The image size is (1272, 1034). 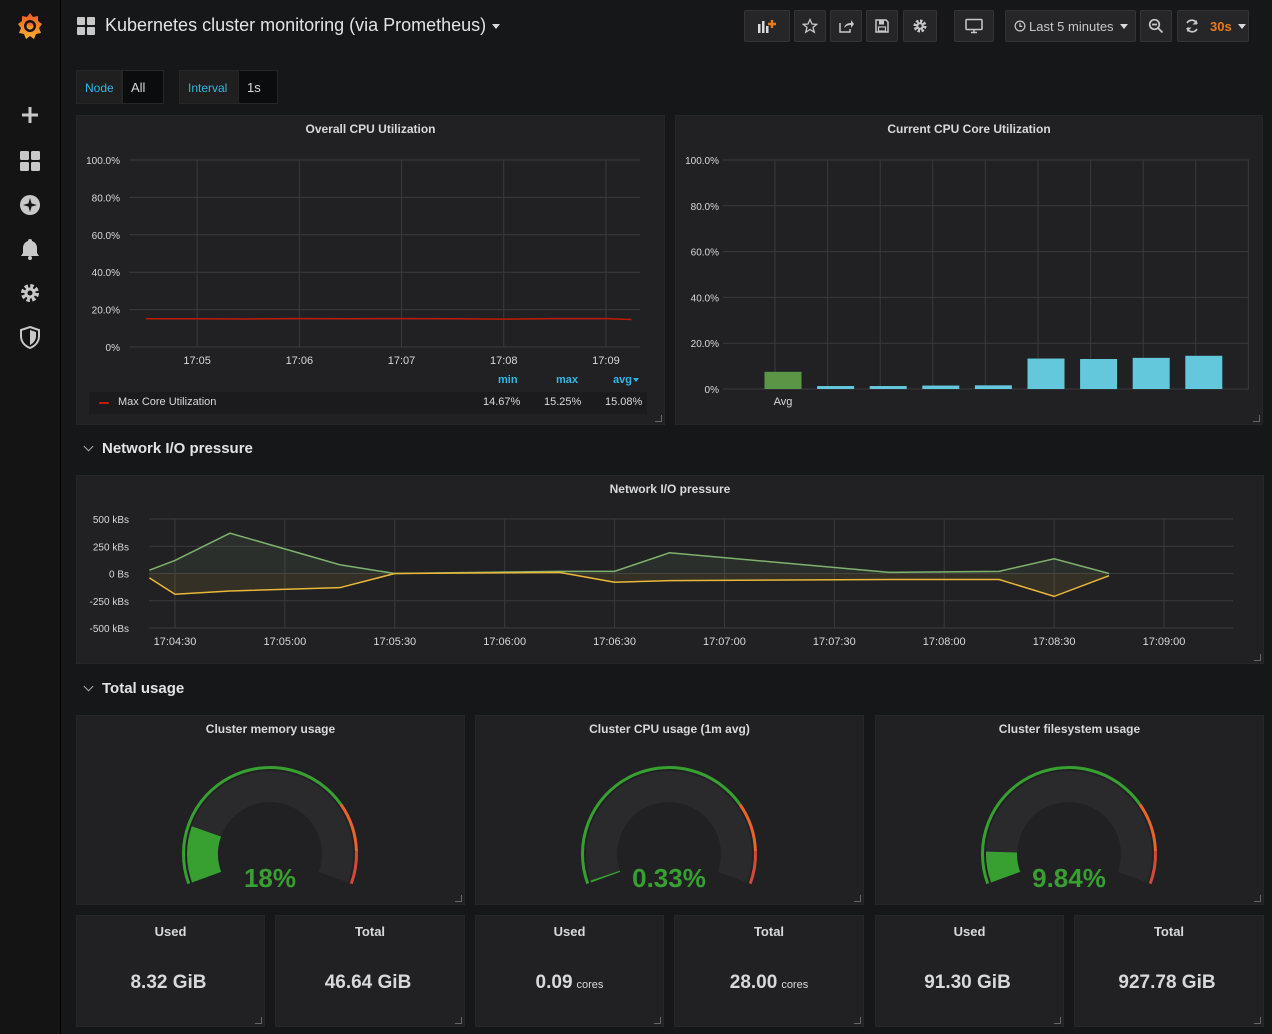 I want to click on plus-icon, so click(x=30, y=115).